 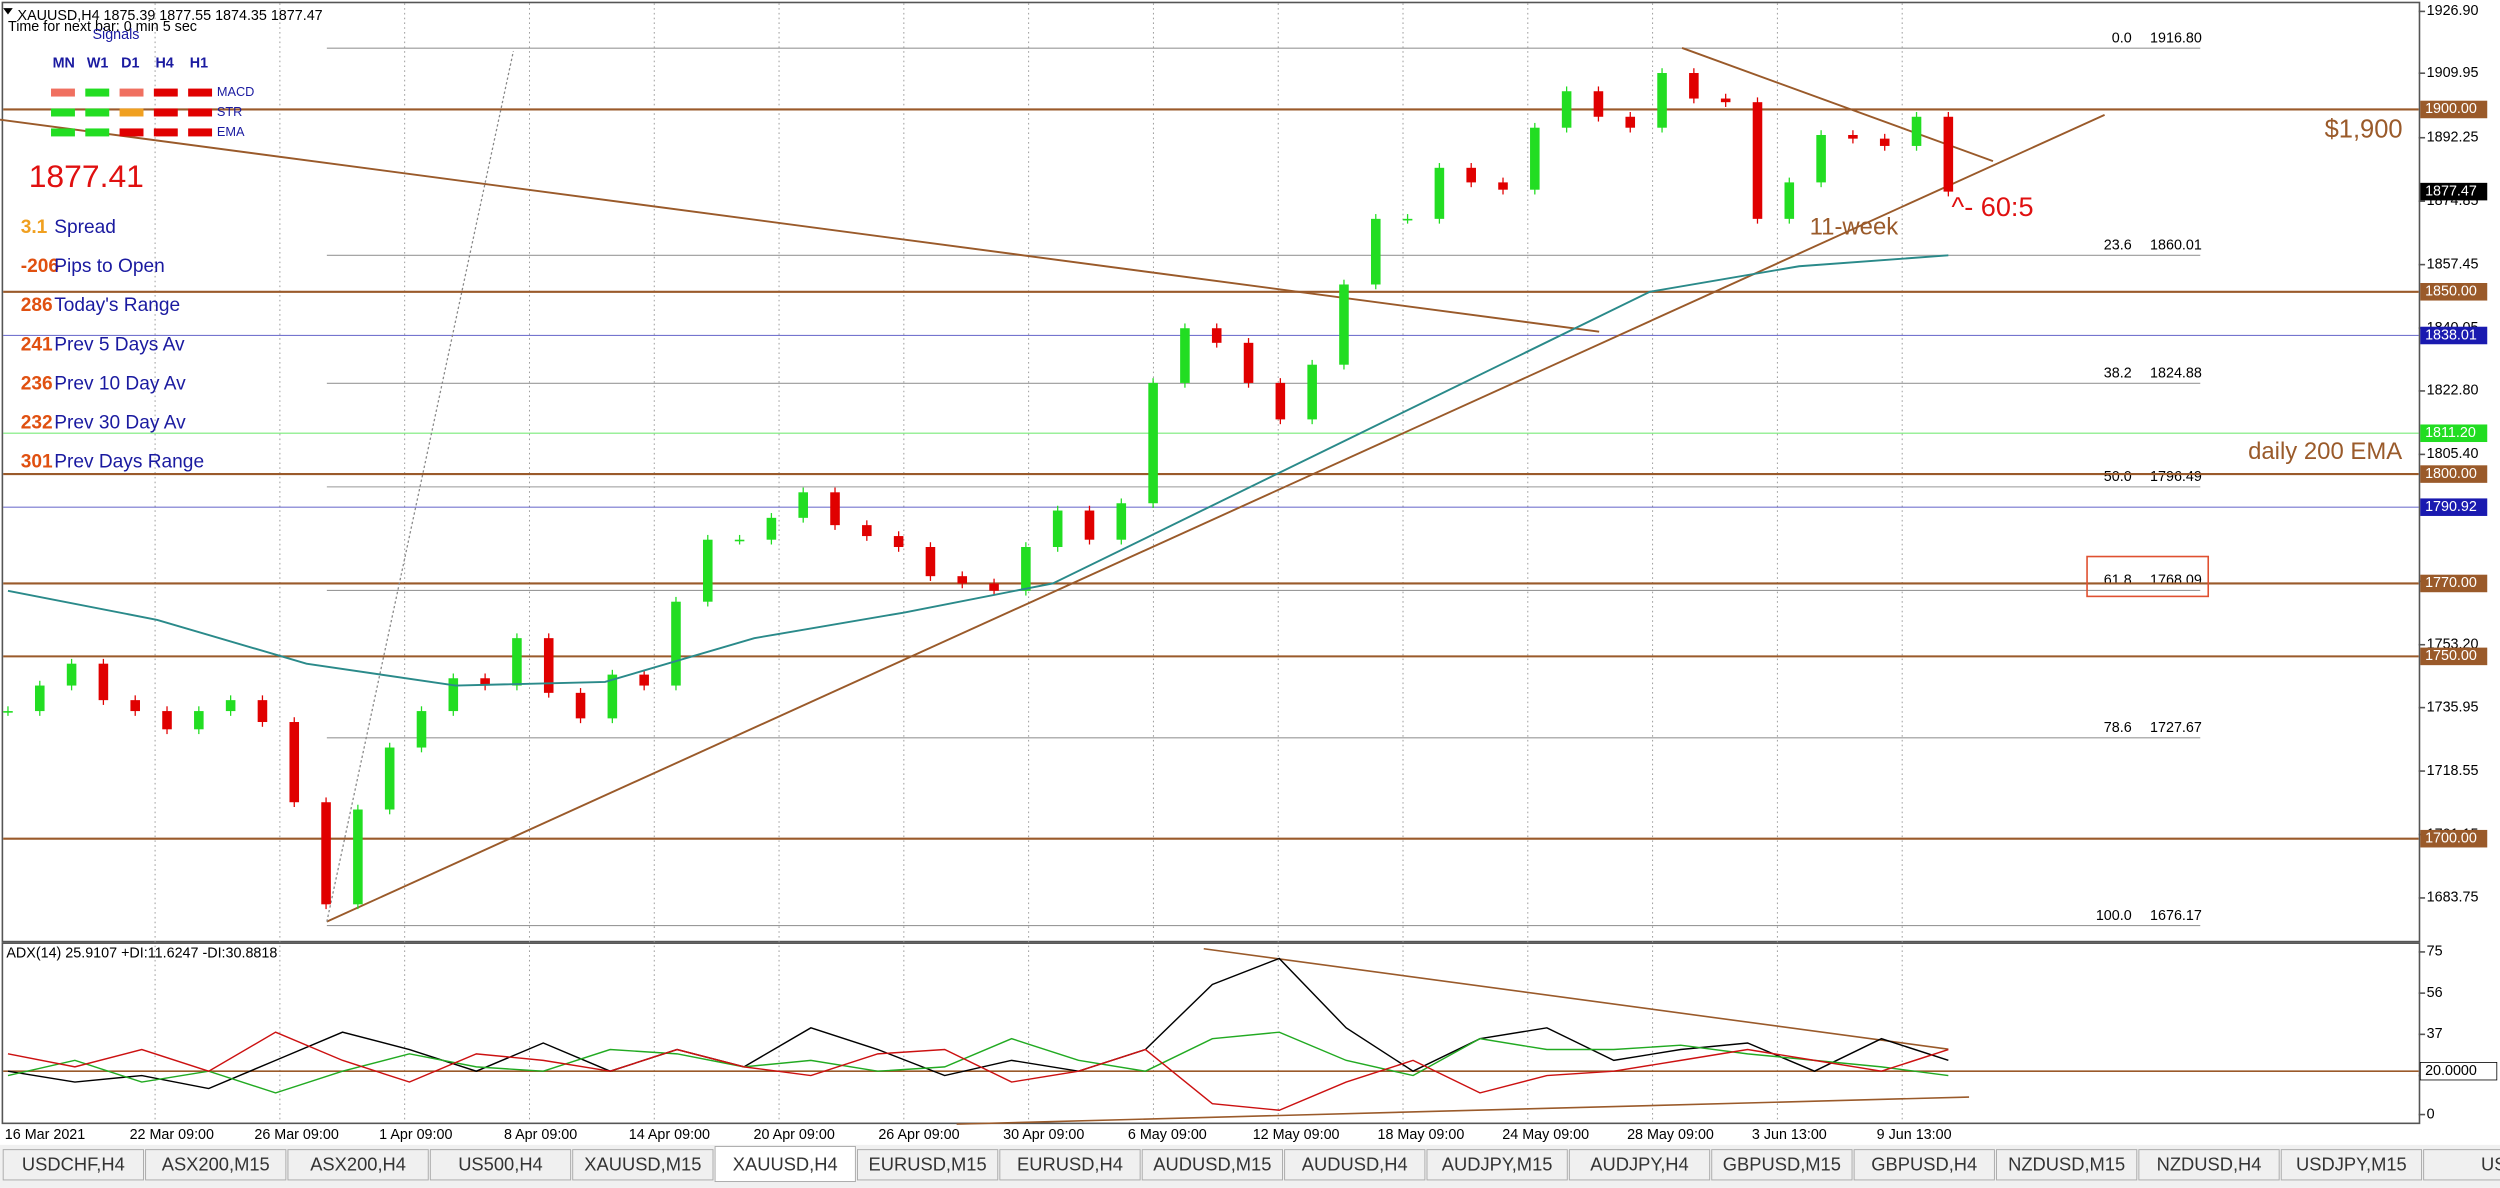 I want to click on tab-label: AUDJPY,H4, so click(x=1639, y=1163).